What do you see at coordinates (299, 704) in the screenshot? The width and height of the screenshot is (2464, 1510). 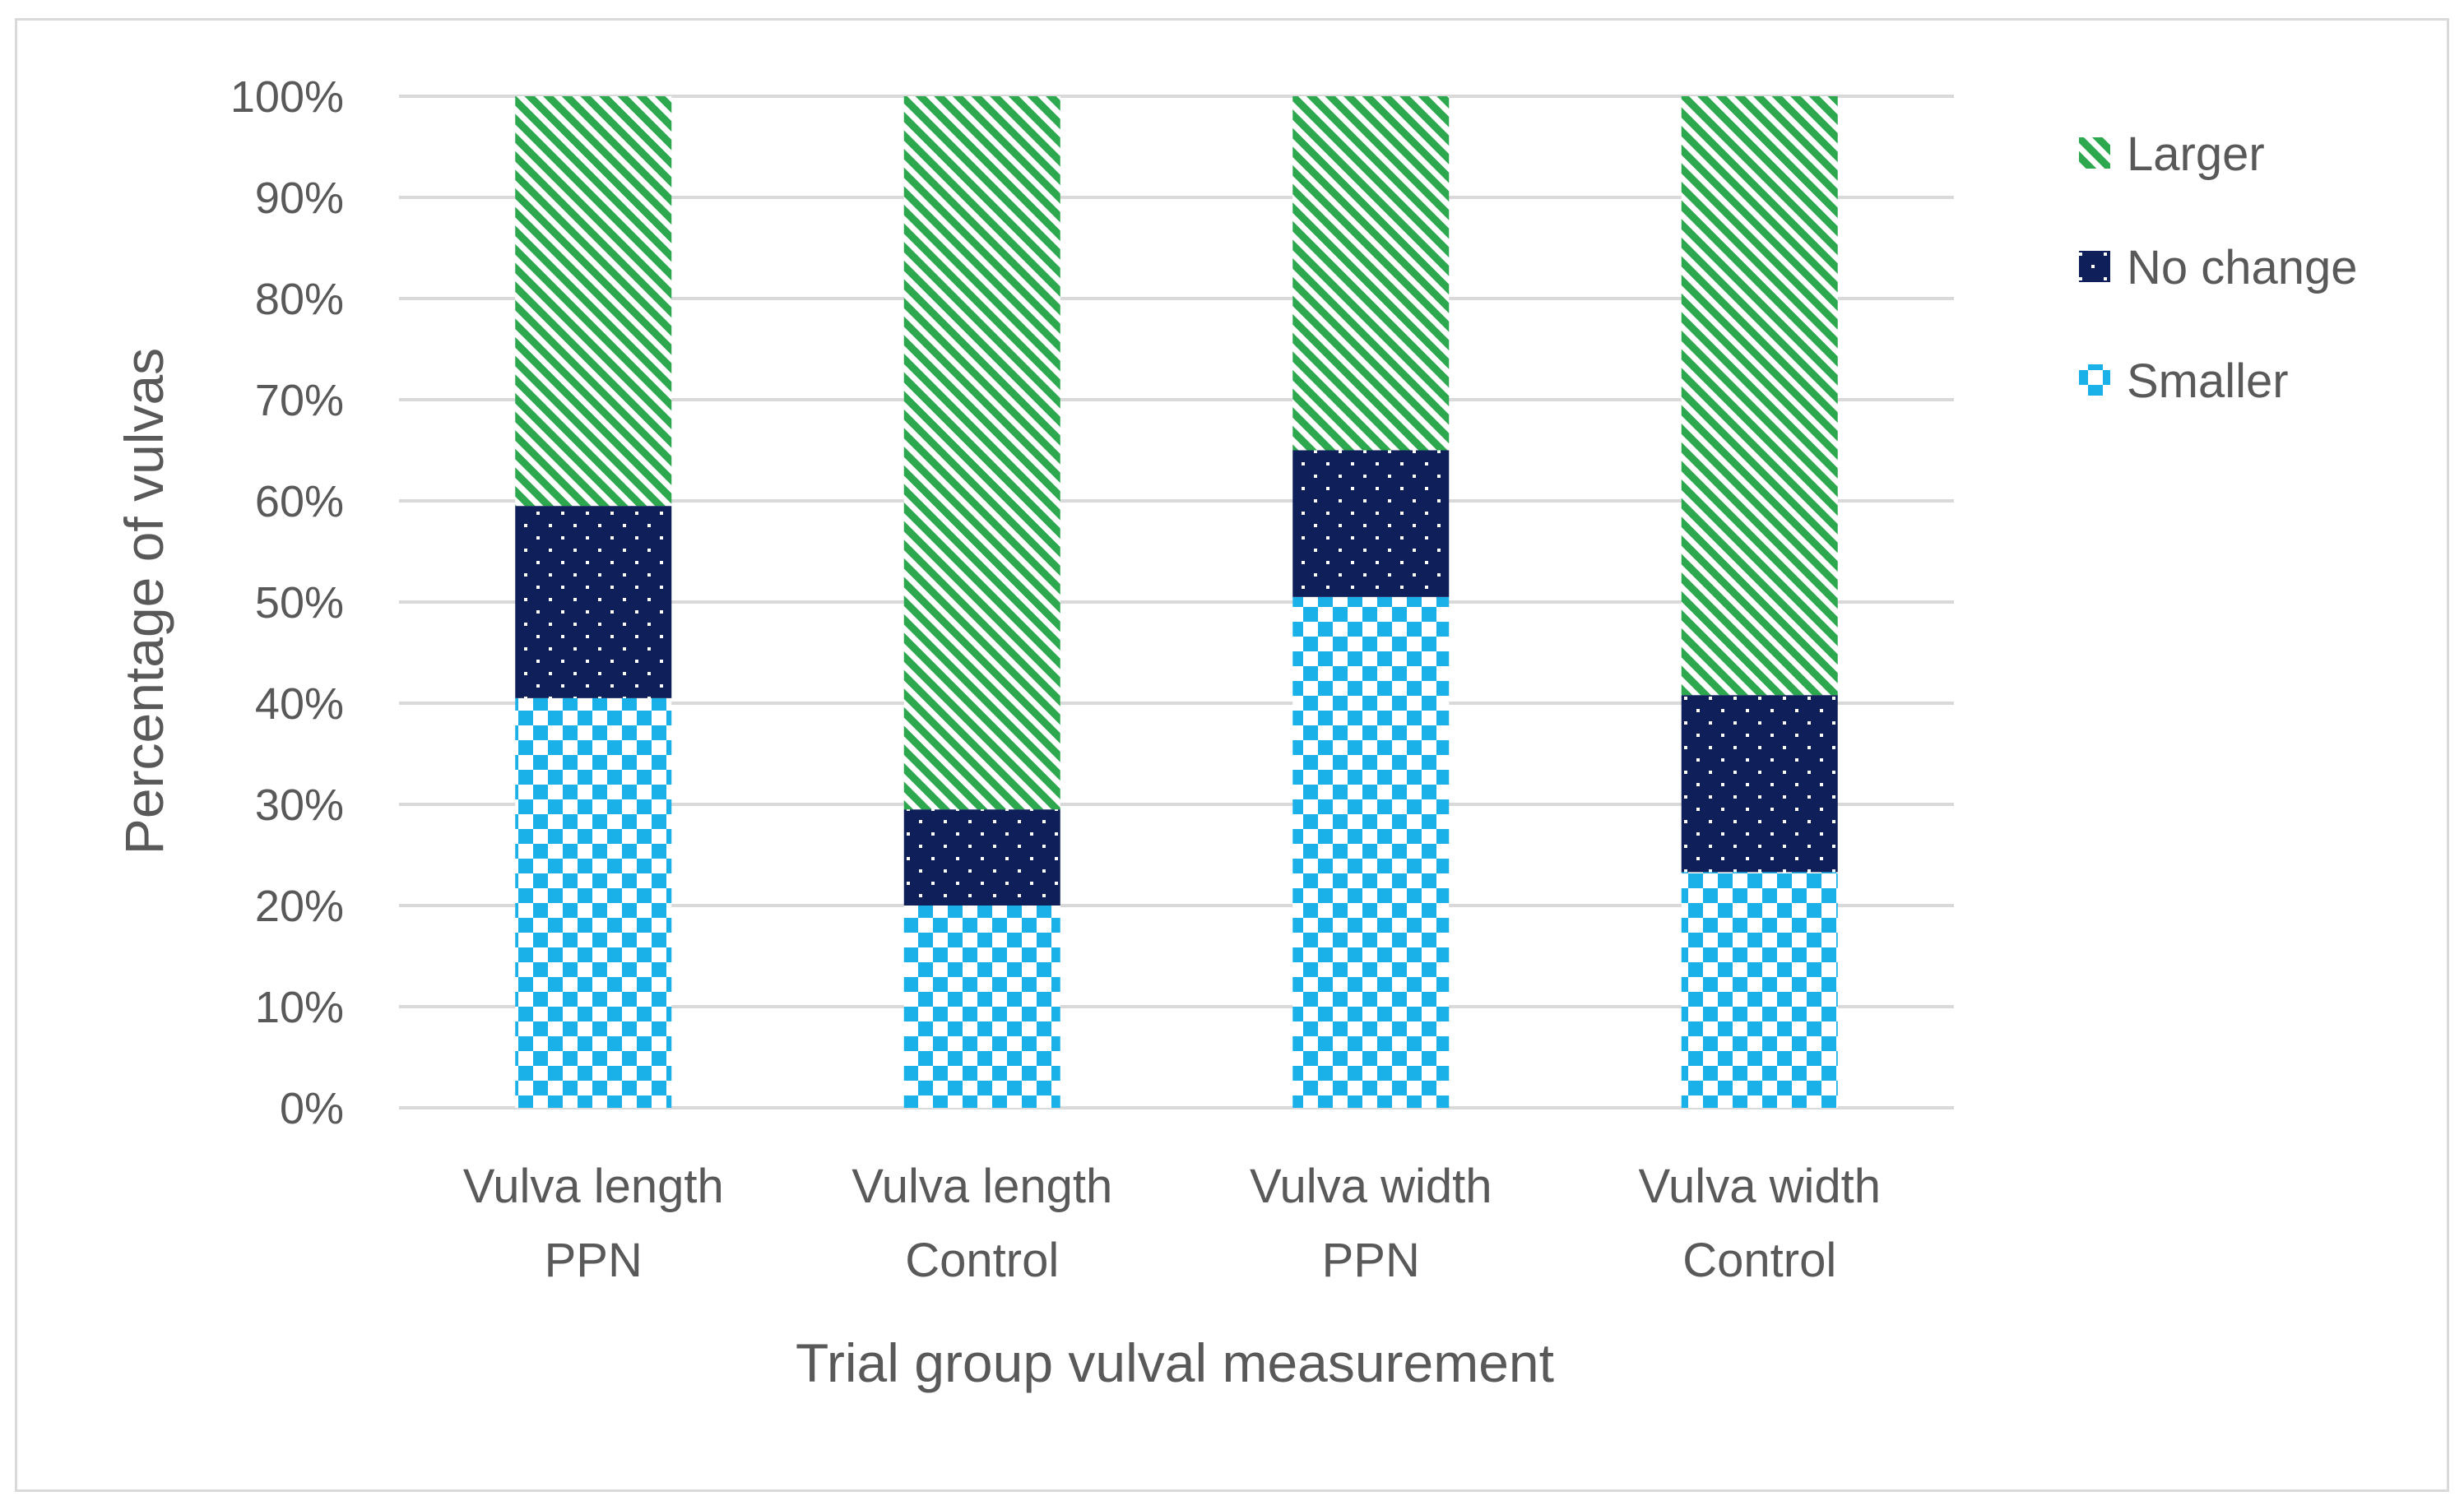 I see `y-tick-label: 40%` at bounding box center [299, 704].